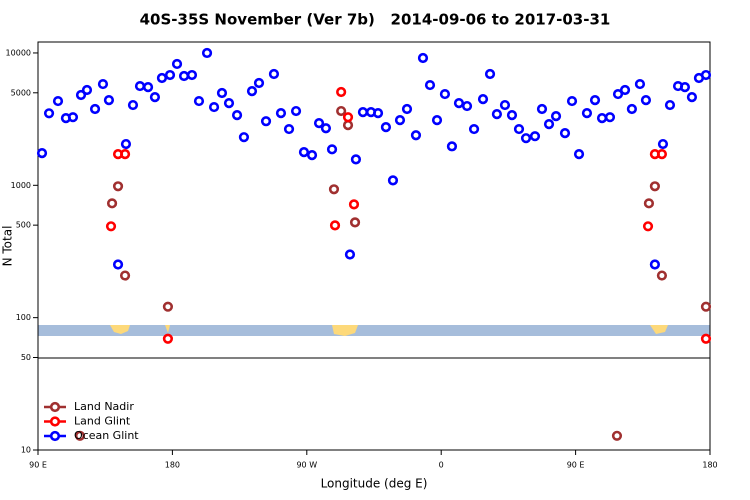 Image resolution: width=750 pixels, height=500 pixels. Describe the element at coordinates (106, 435) in the screenshot. I see `legend-label: Ocean Glint` at that location.